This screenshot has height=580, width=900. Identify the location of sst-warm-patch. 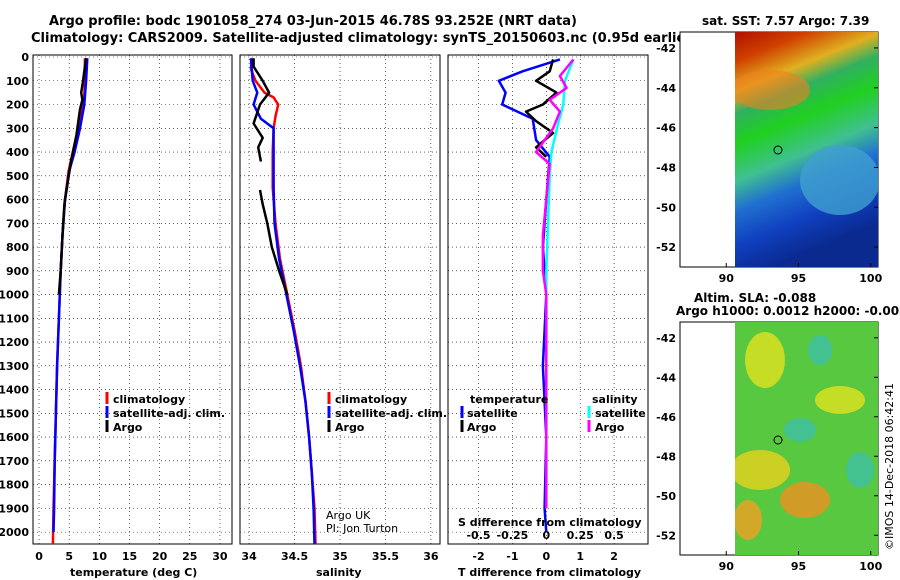
(772, 90).